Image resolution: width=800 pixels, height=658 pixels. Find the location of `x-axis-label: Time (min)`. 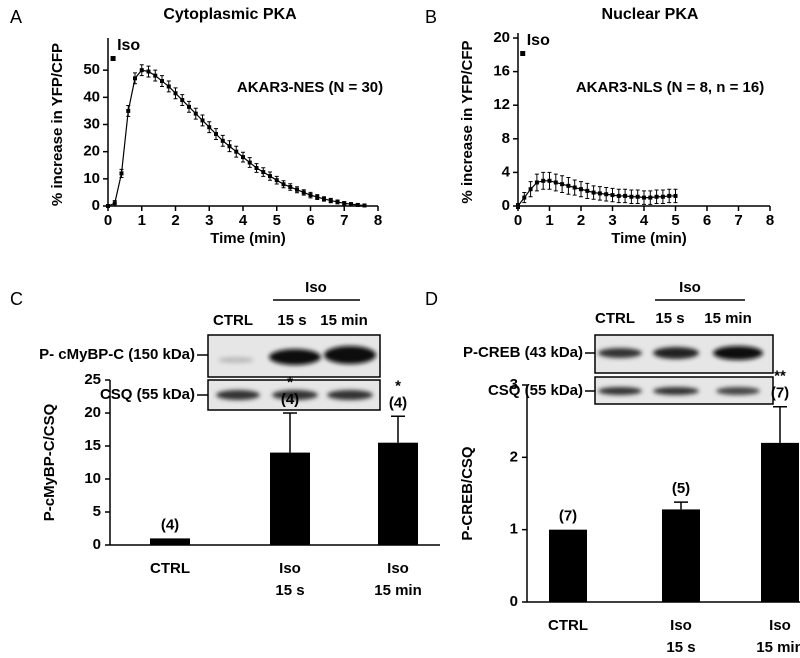

x-axis-label: Time (min) is located at coordinates (248, 238).